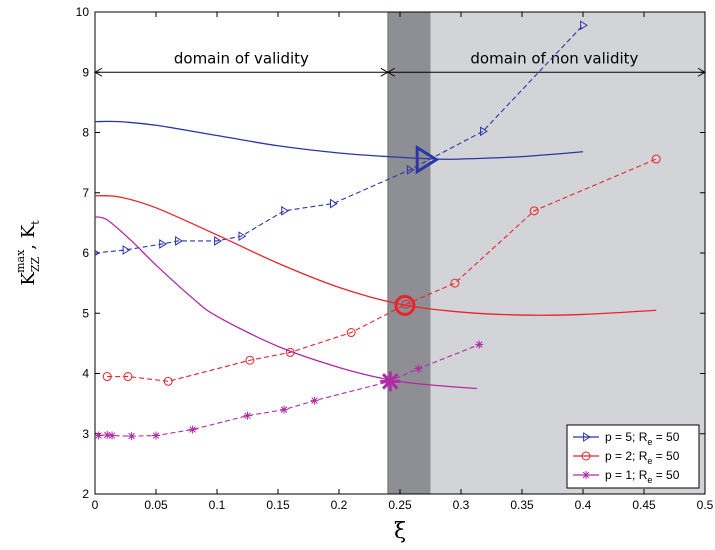 Image resolution: width=715 pixels, height=550 pixels. I want to click on x-tick-label: 0, so click(95, 505).